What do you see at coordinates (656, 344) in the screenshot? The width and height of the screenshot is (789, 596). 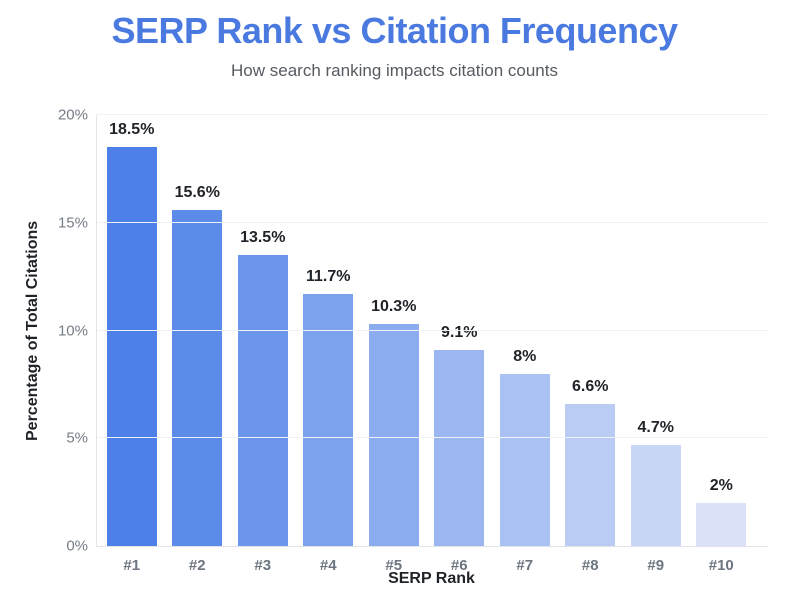 I see `bar-slot: 4.7% #9` at bounding box center [656, 344].